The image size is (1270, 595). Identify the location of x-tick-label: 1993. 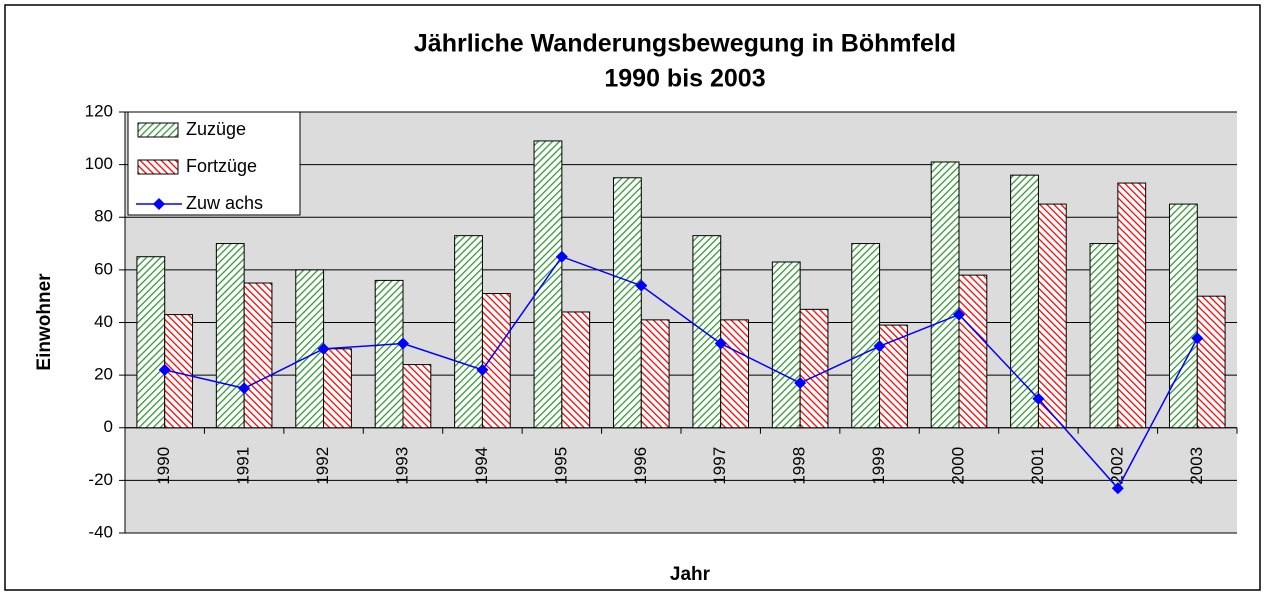
(401, 466).